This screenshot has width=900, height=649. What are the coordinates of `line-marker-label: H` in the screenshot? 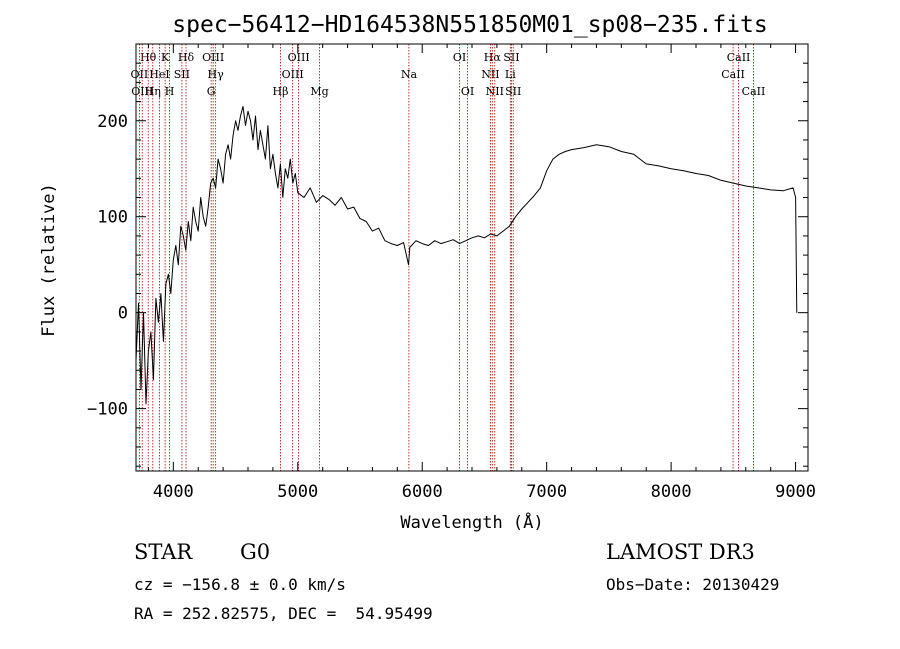 It's located at (170, 91).